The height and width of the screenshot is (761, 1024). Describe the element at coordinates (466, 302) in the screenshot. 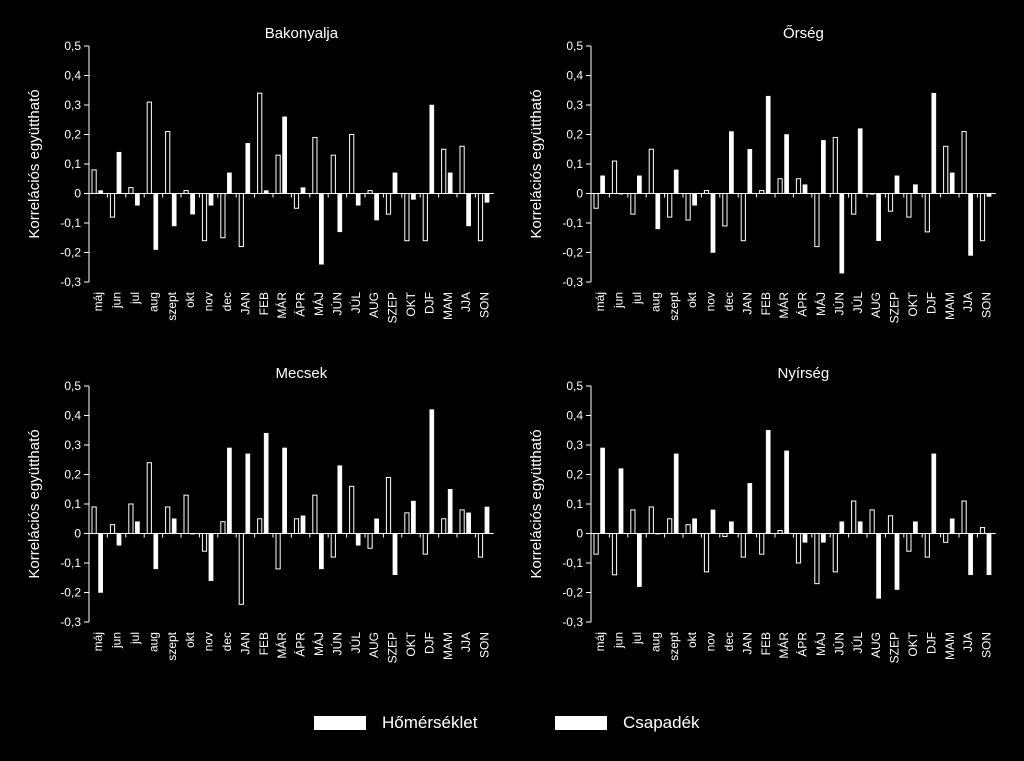

I see `x-tick-label: JJA` at that location.